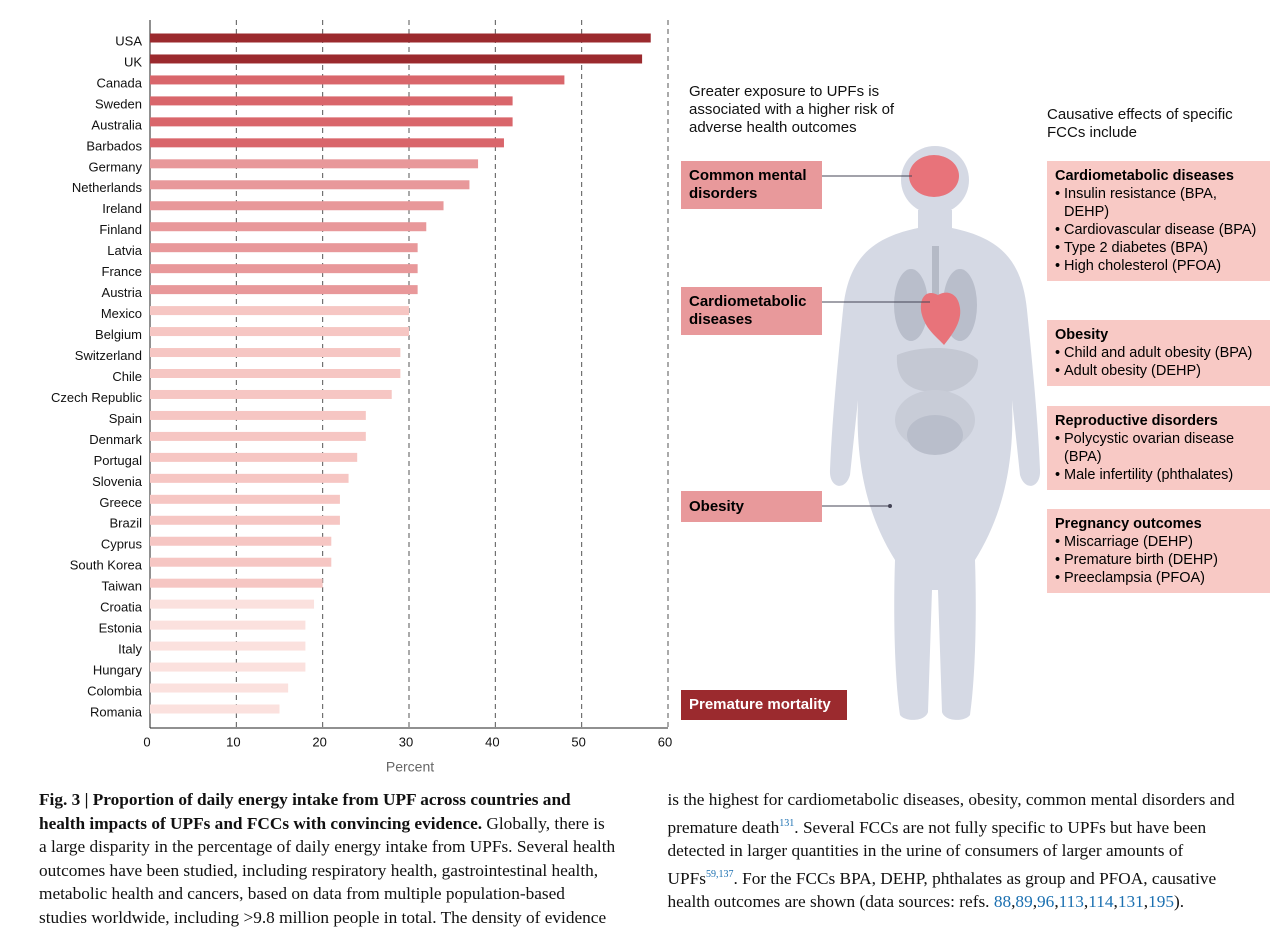  Describe the element at coordinates (1158, 542) in the screenshot. I see `fcc-item: Miscarriage (DEHP)` at that location.